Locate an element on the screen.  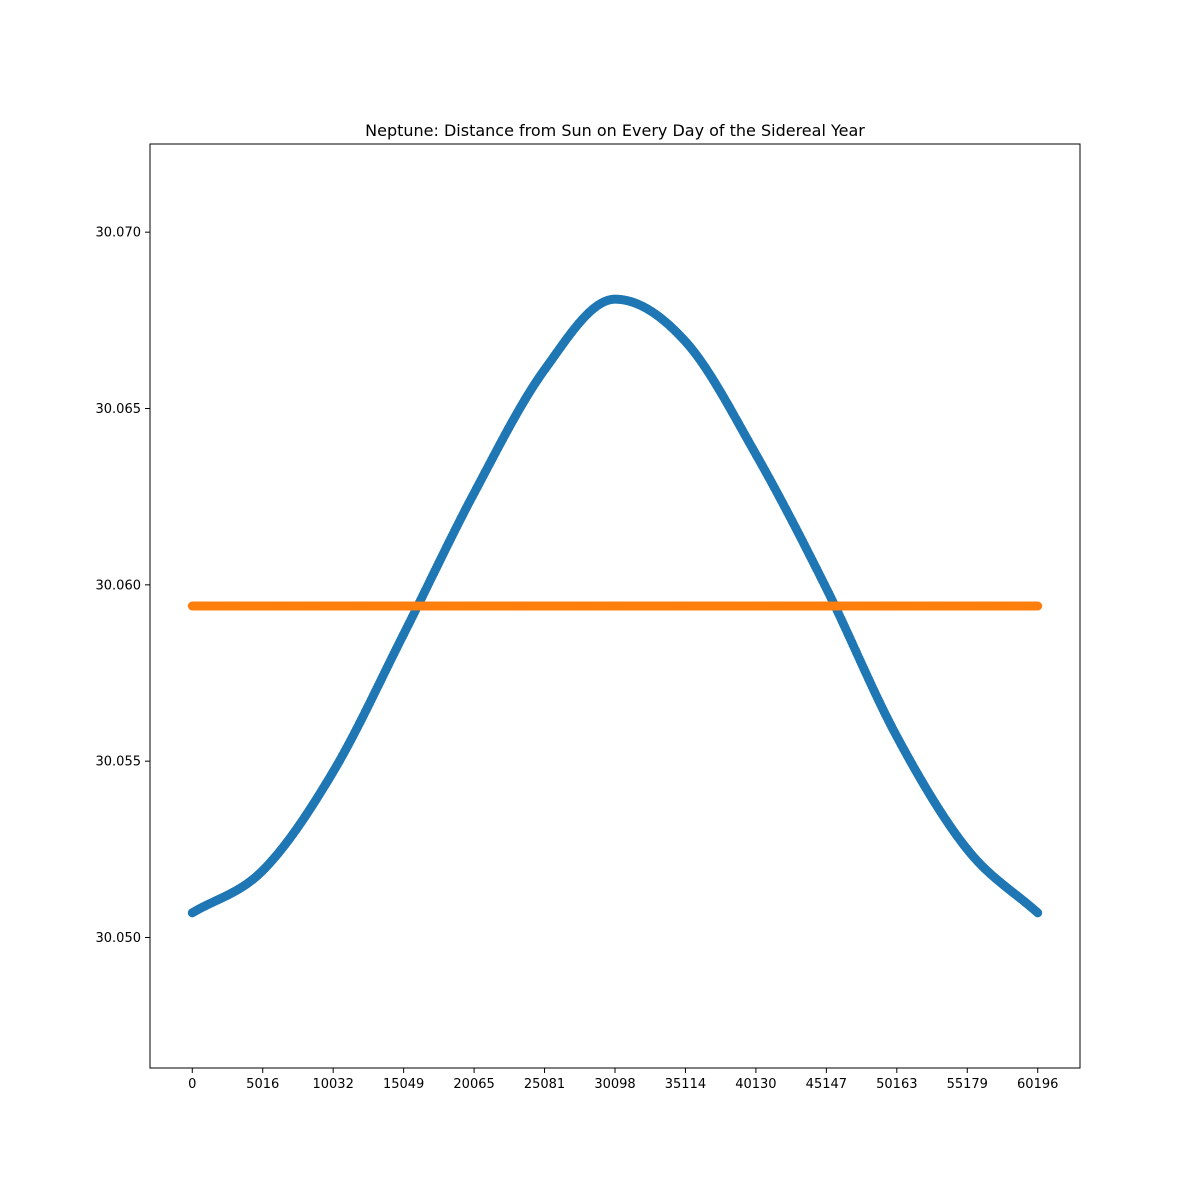
y-tick-label: 30.065 is located at coordinates (119, 409).